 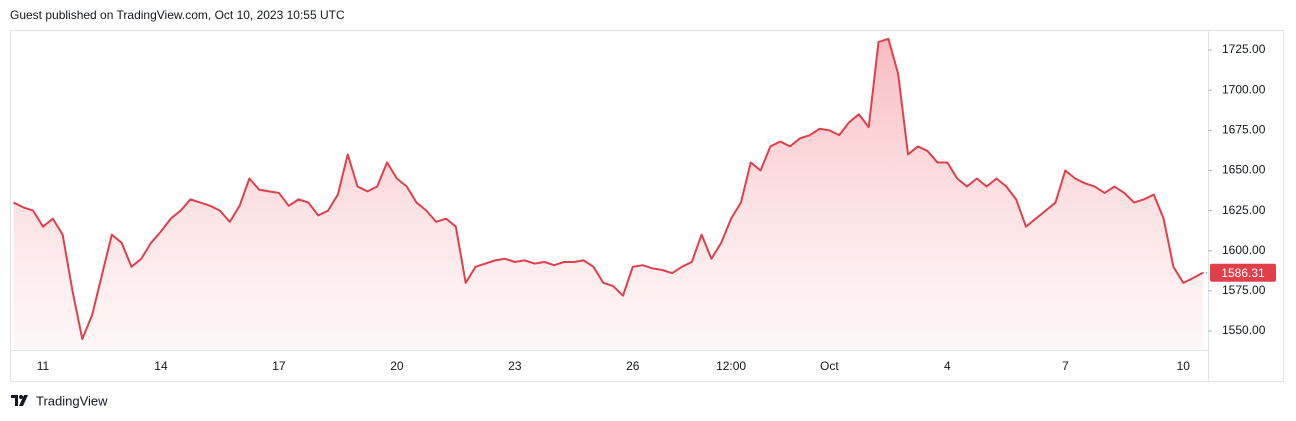 What do you see at coordinates (397, 366) in the screenshot?
I see `x-tick-label: 20` at bounding box center [397, 366].